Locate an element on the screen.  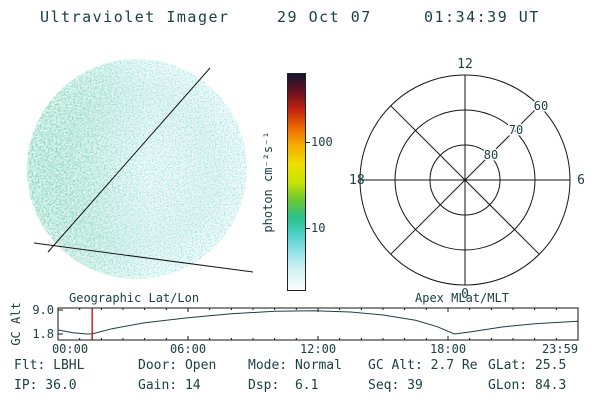
status-dsp: Dsp: 6.1 is located at coordinates (283, 385).